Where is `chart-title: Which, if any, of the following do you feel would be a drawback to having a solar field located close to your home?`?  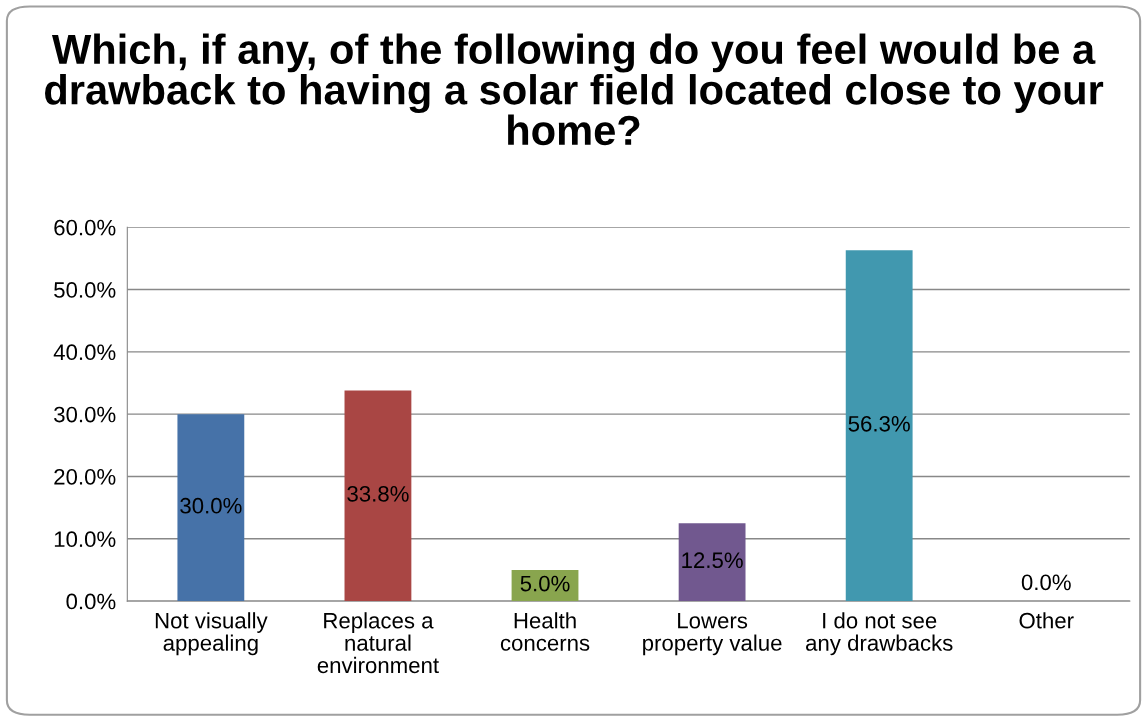
chart-title: Which, if any, of the following do you feel would be a drawback to having a solar field located close to your home? is located at coordinates (574, 89).